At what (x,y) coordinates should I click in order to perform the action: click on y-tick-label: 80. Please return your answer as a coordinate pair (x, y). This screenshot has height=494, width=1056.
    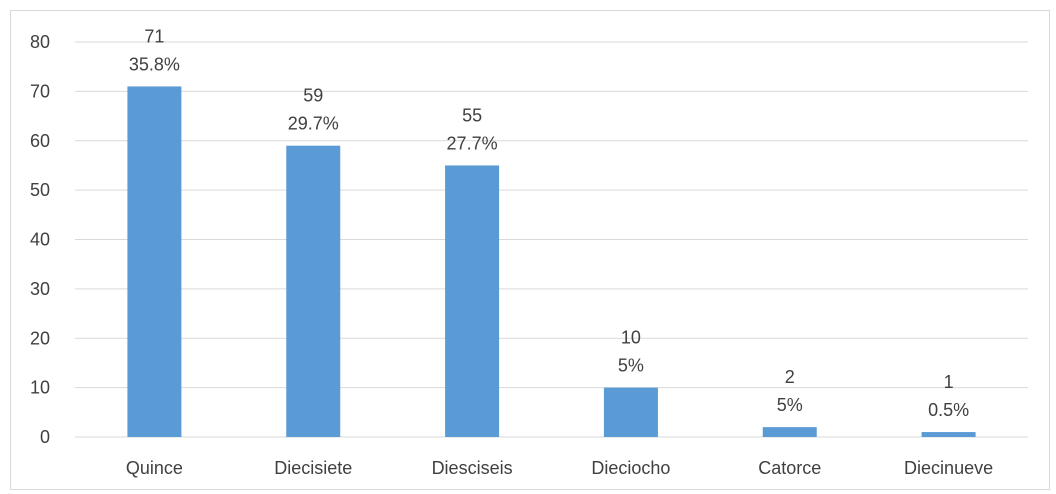
    Looking at the image, I should click on (40, 42).